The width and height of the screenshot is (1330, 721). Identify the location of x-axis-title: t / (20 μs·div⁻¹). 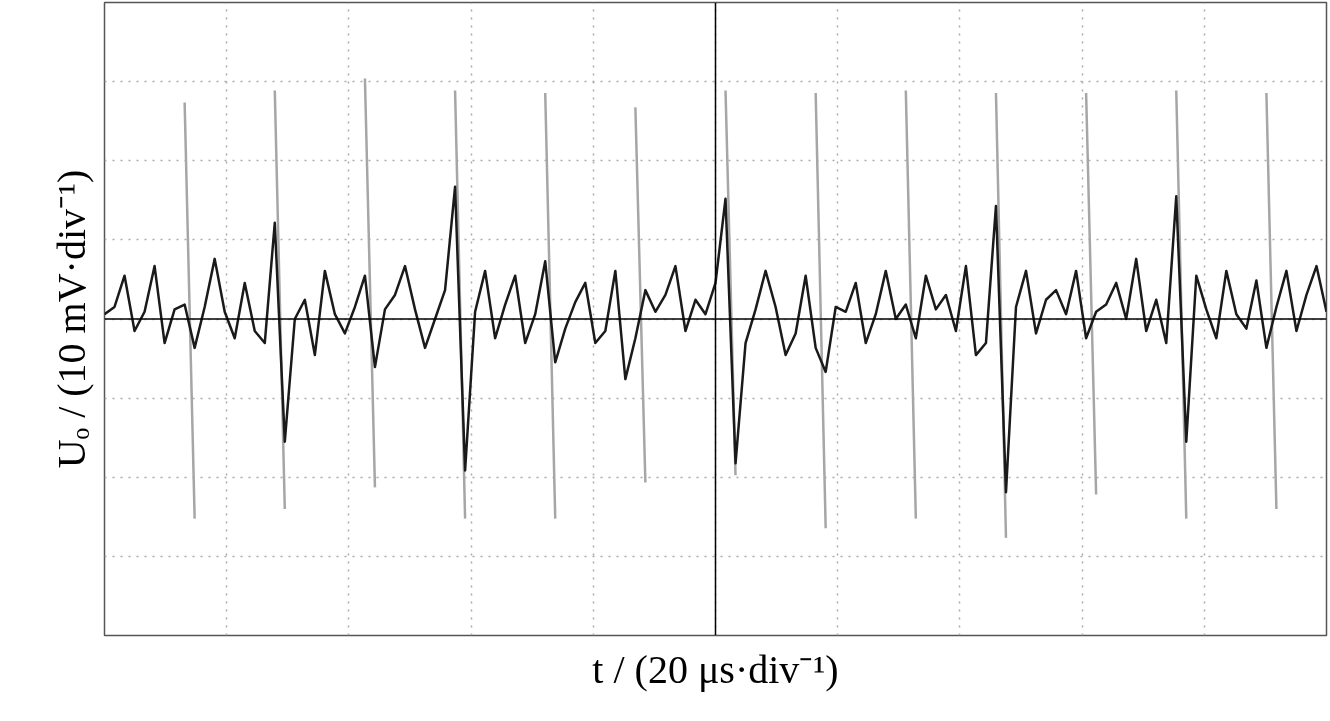
(715, 669).